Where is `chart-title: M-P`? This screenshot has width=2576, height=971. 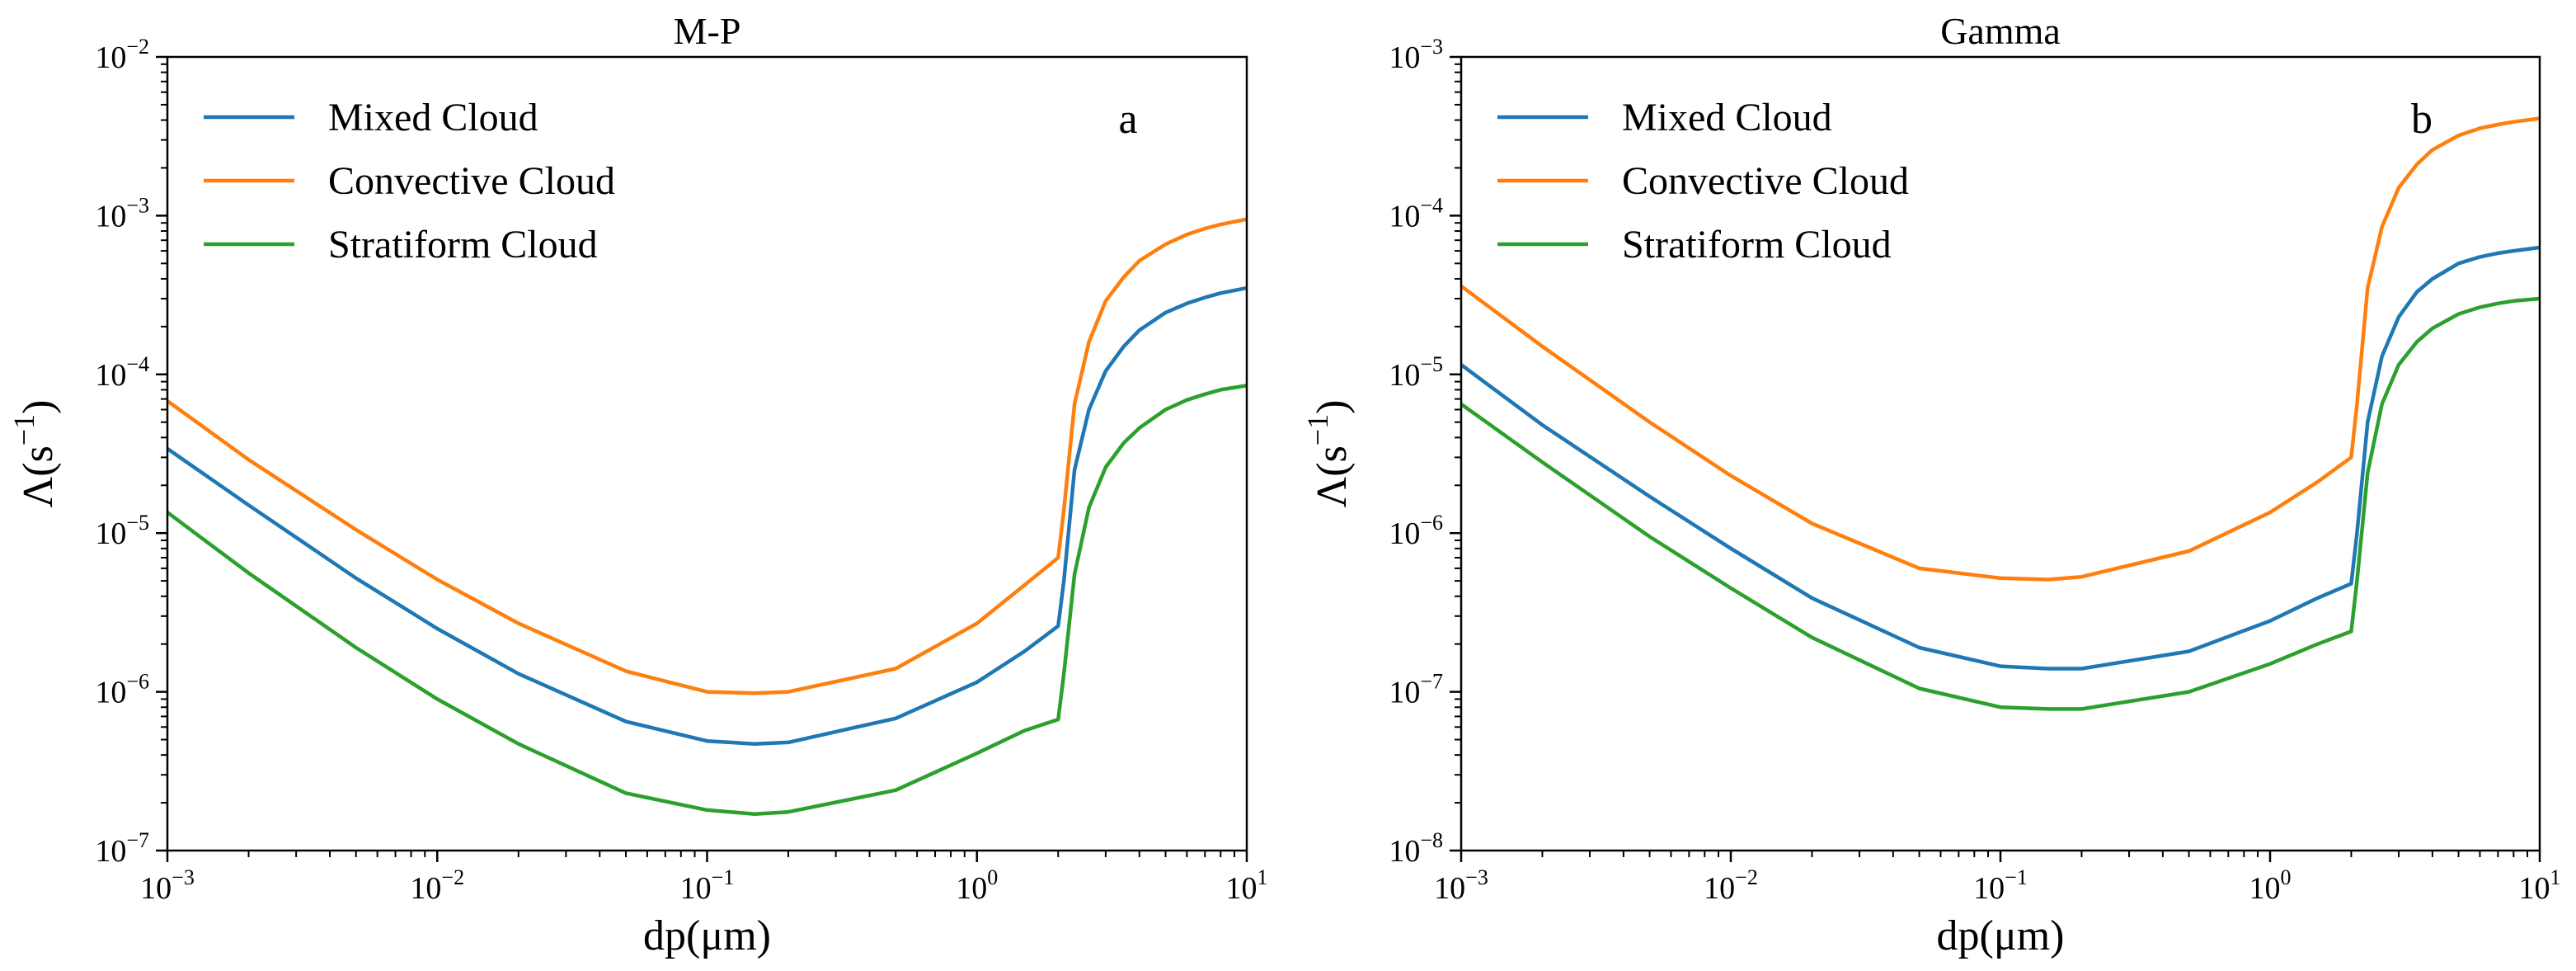 chart-title: M-P is located at coordinates (707, 31).